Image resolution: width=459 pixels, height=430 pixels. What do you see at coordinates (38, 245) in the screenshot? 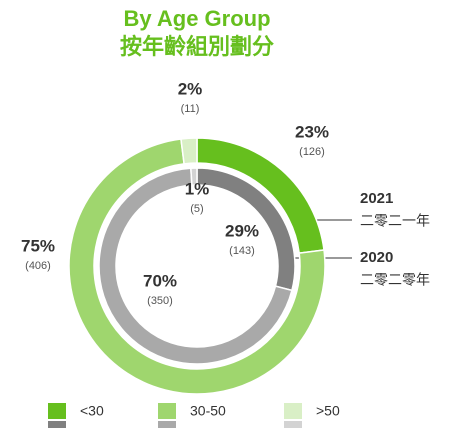
I see `value-label: 75%` at bounding box center [38, 245].